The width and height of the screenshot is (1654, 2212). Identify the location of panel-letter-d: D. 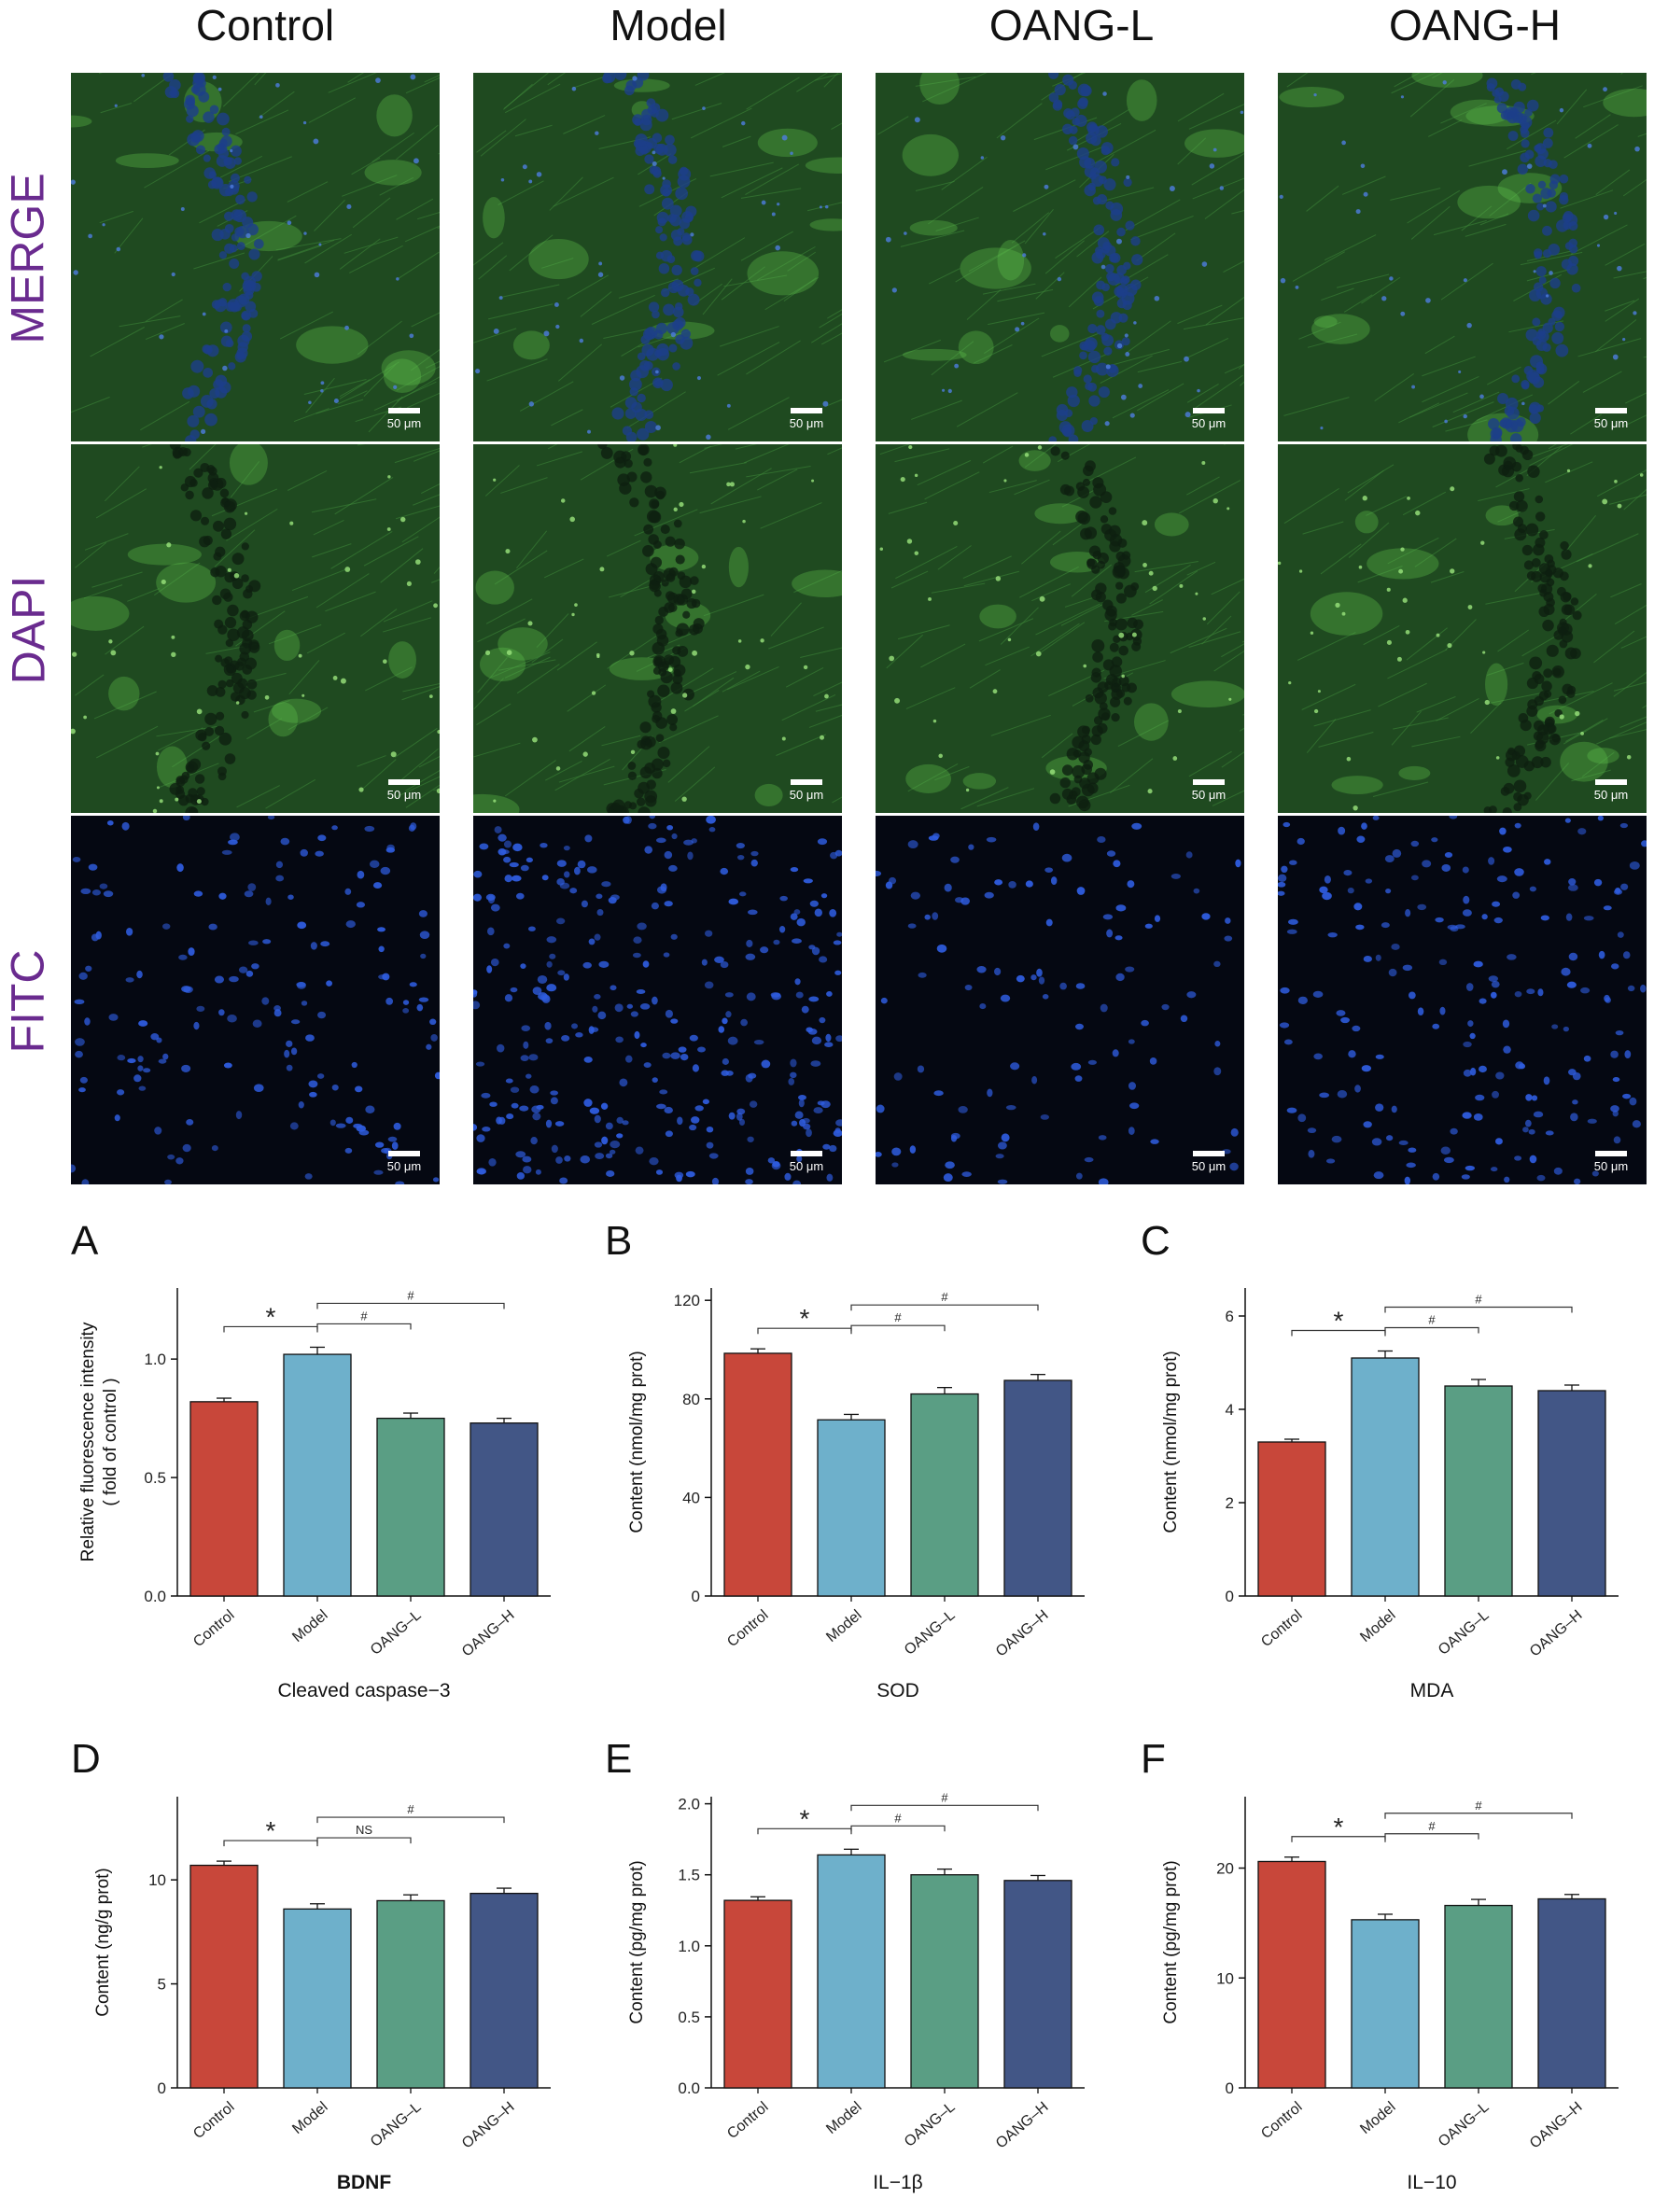
(86, 1759).